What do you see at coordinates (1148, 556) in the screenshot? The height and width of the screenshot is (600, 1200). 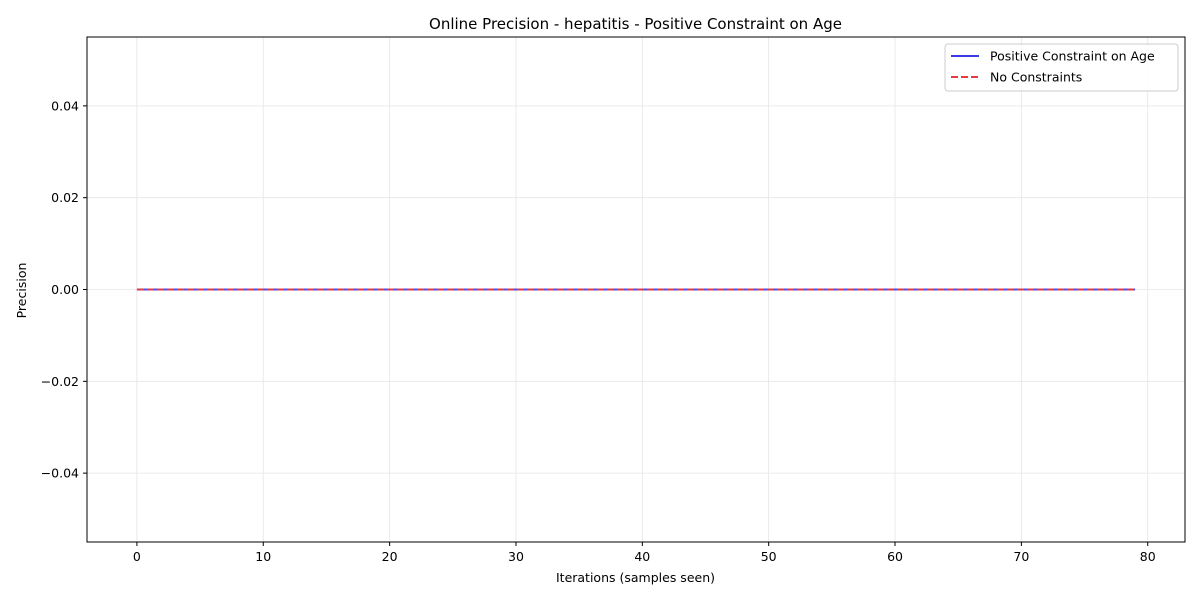 I see `x-tick-label: 80` at bounding box center [1148, 556].